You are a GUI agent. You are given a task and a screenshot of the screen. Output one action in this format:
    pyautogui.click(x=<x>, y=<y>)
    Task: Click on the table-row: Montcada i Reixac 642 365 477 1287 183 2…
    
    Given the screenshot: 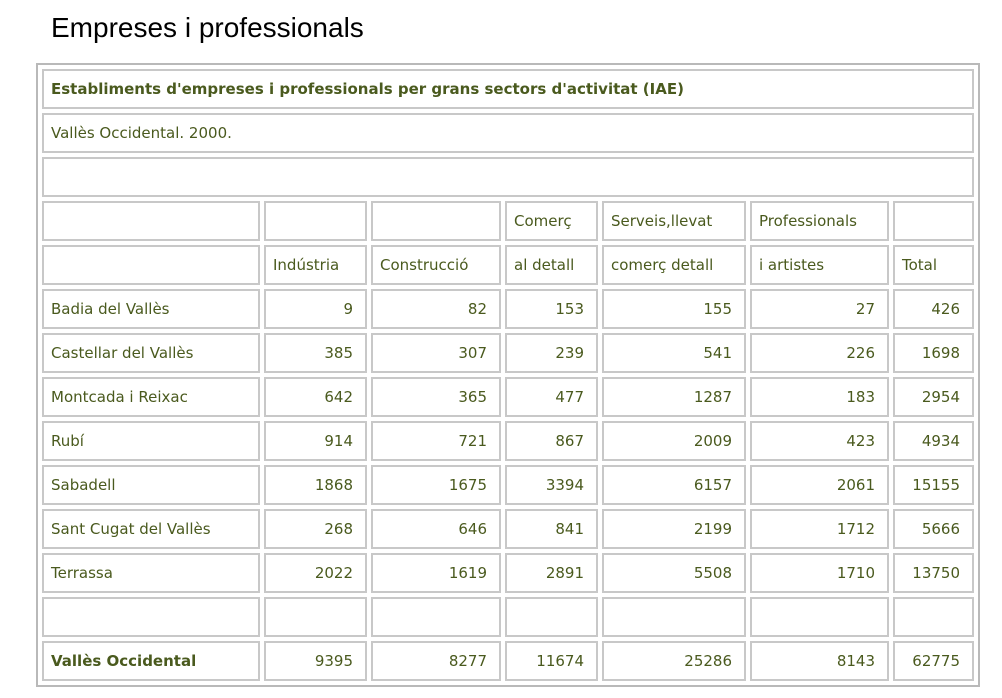 What is the action you would take?
    pyautogui.click(x=508, y=397)
    